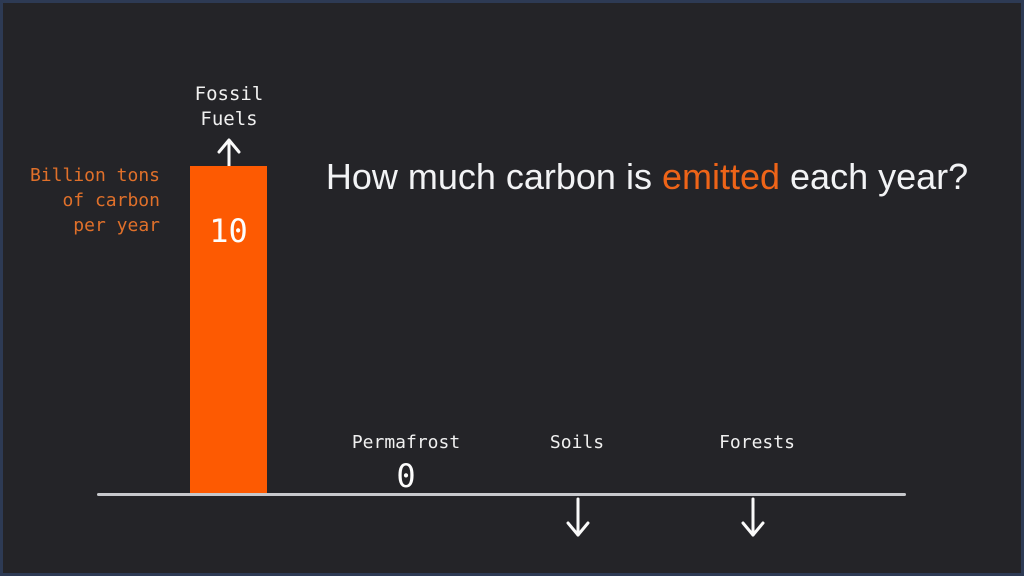  I want to click on title-text-highlight: emitted, so click(721, 176).